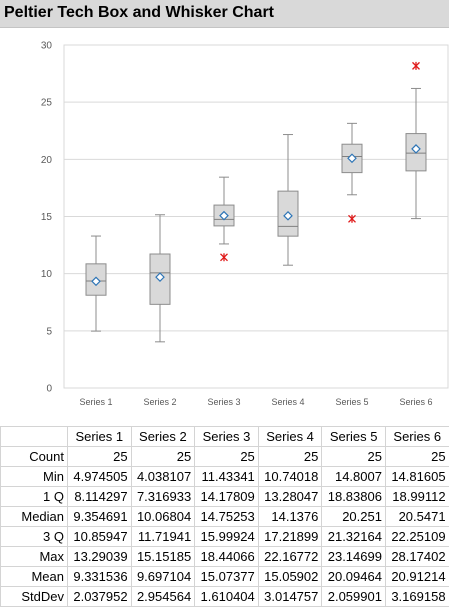 The image size is (449, 607). What do you see at coordinates (354, 437) in the screenshot?
I see `column-header: Series 5` at bounding box center [354, 437].